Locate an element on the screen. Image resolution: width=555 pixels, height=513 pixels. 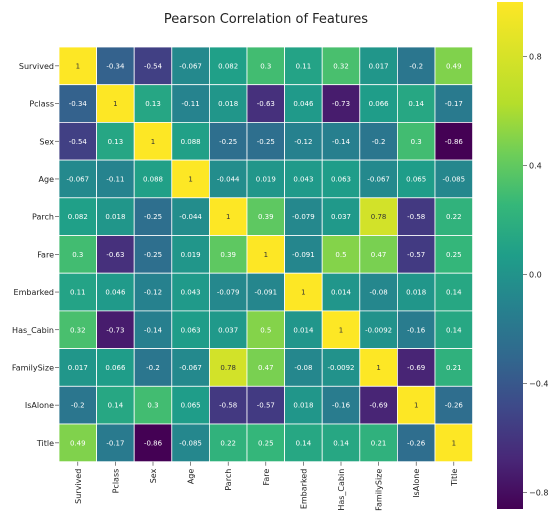
heatmap-cell-label: -0.54 is located at coordinates (78, 142).